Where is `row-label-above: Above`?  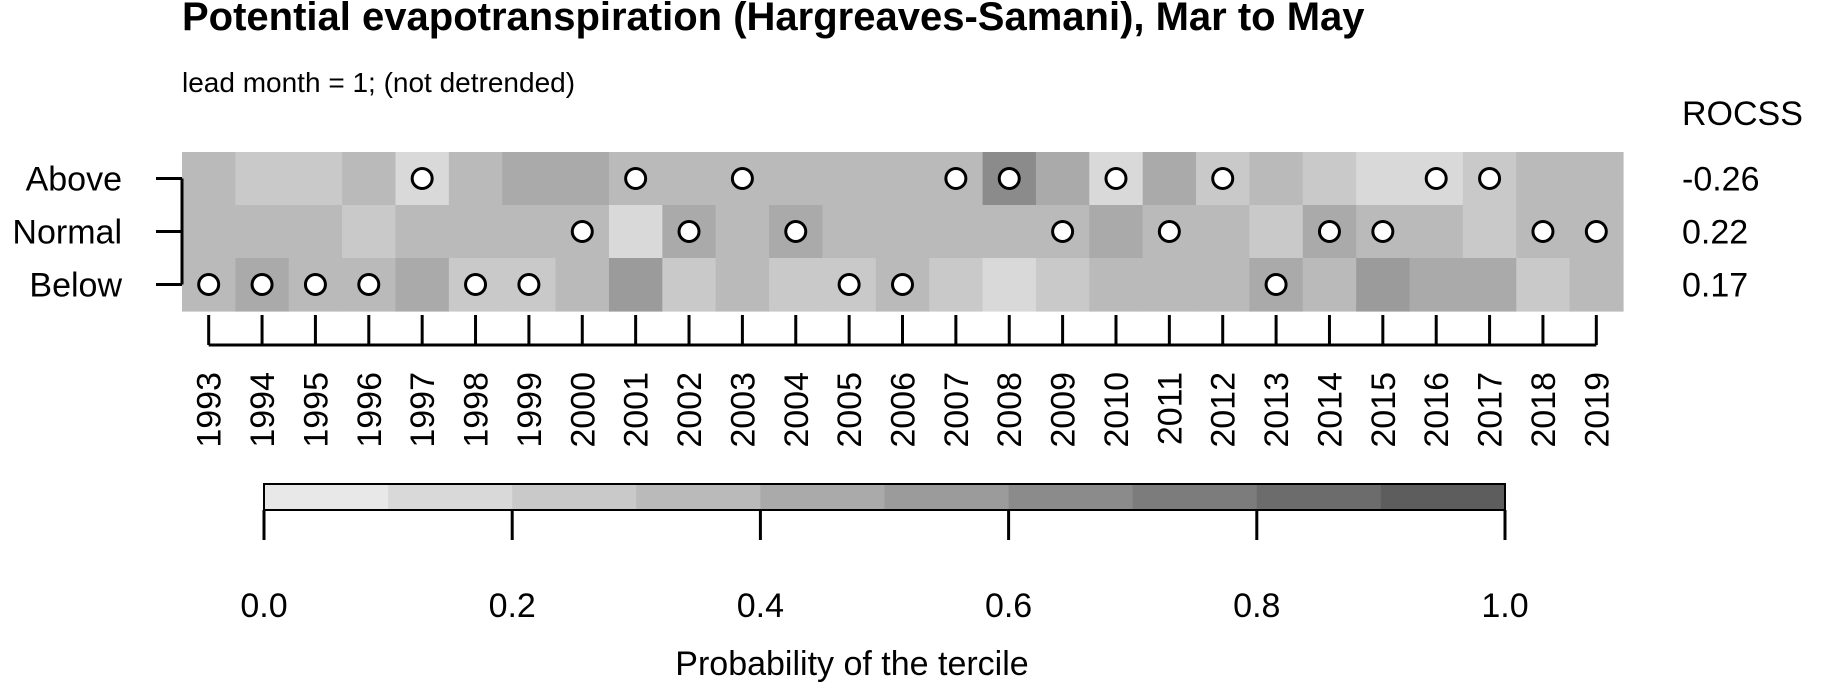 row-label-above: Above is located at coordinates (74, 180).